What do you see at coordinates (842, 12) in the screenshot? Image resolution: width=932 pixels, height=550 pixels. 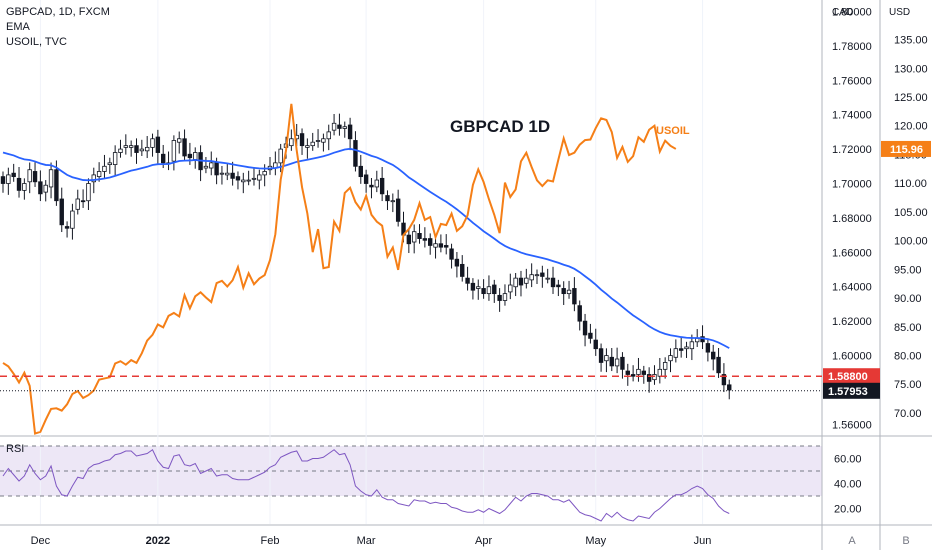 I see `cad-unit-label: CAD` at bounding box center [842, 12].